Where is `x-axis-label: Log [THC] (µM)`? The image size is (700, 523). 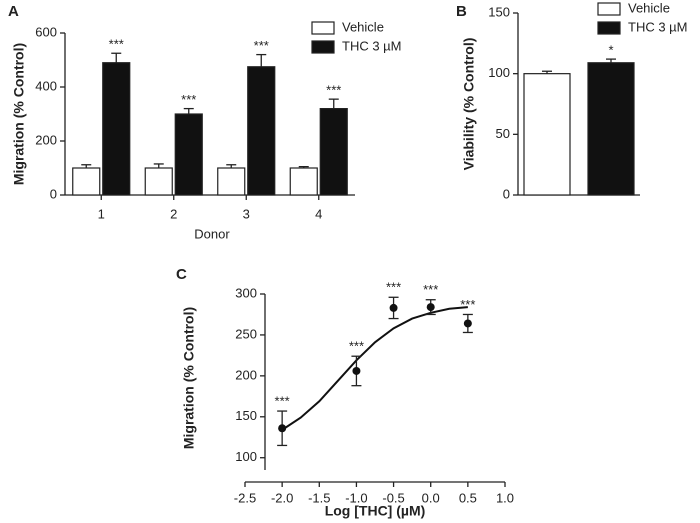 x-axis-label: Log [THC] (µM) is located at coordinates (375, 511).